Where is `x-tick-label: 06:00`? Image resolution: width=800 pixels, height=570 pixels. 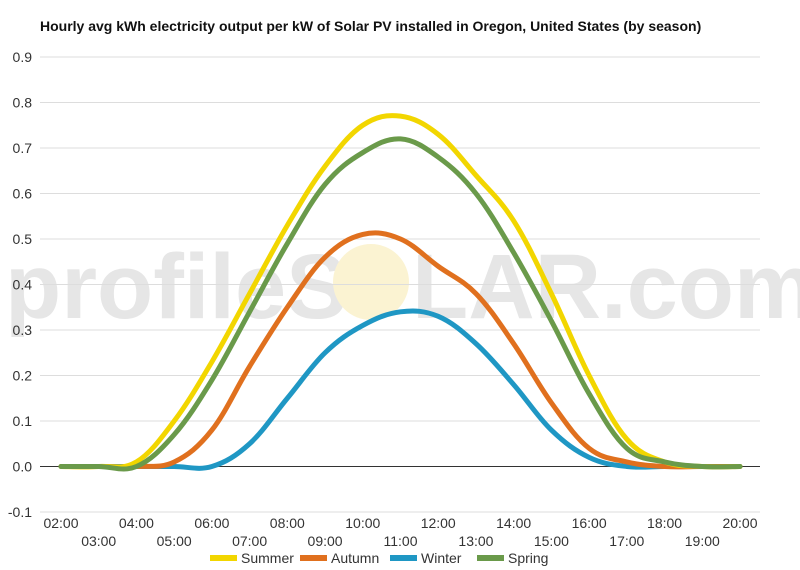 x-tick-label: 06:00 is located at coordinates (211, 523).